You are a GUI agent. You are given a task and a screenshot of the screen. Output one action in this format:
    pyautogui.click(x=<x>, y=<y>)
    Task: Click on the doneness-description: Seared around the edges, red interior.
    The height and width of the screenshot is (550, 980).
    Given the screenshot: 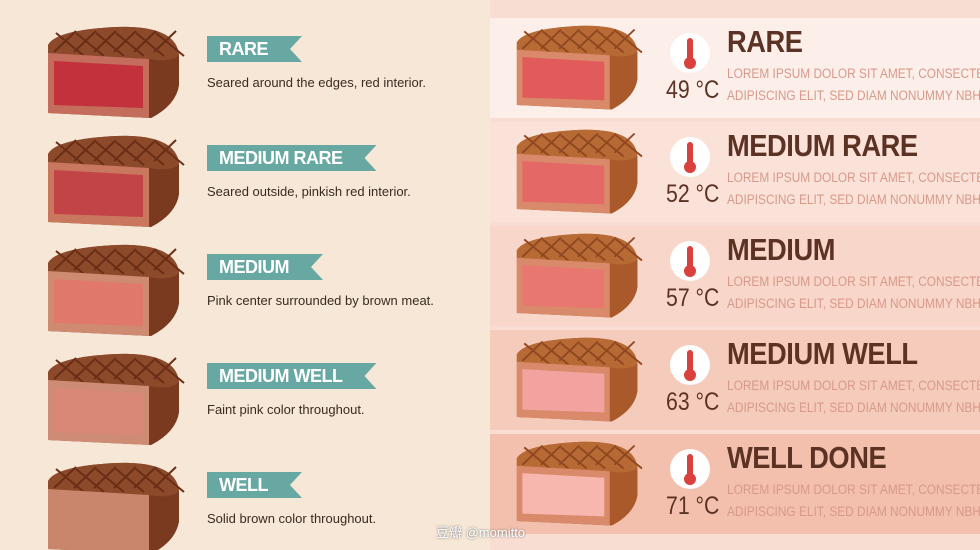 What is the action you would take?
    pyautogui.click(x=316, y=82)
    